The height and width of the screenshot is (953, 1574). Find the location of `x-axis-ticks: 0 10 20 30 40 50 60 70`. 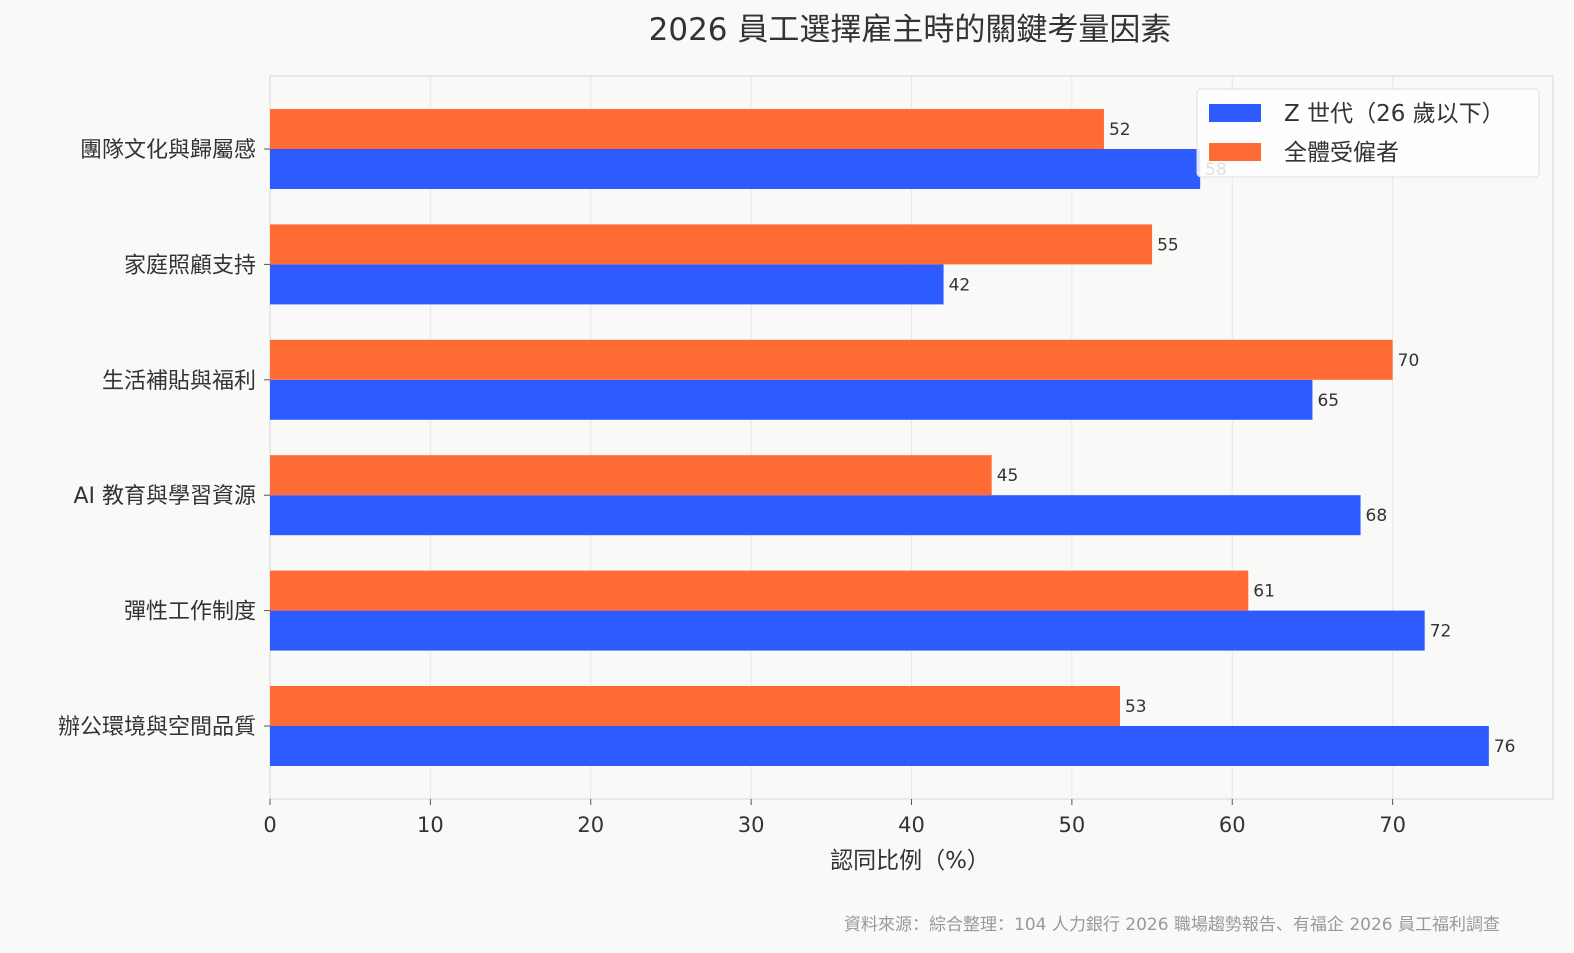

x-axis-ticks: 0 10 20 30 40 50 60 70 is located at coordinates (834, 818).